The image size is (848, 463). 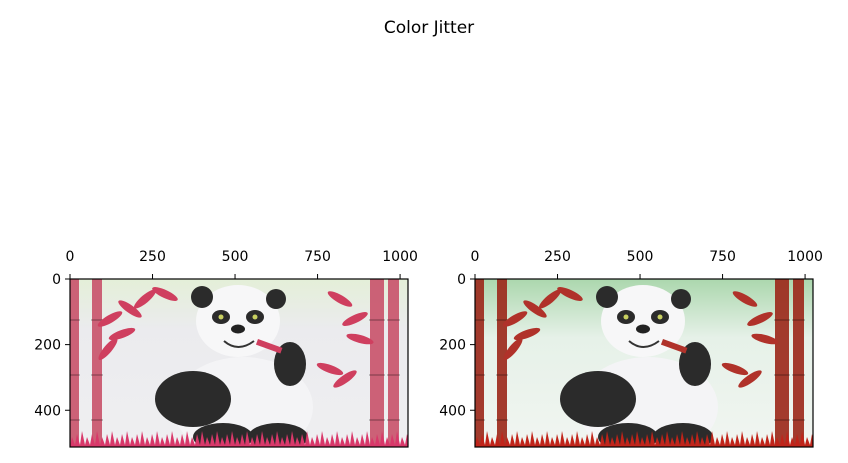 I want to click on right-image, so click(x=644, y=363).